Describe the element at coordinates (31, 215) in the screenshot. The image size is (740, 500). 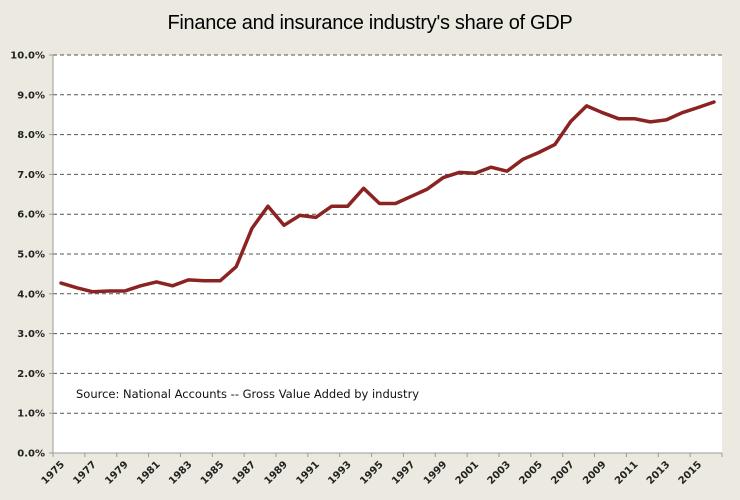
I see `y-tick-label: 6.0%` at that location.